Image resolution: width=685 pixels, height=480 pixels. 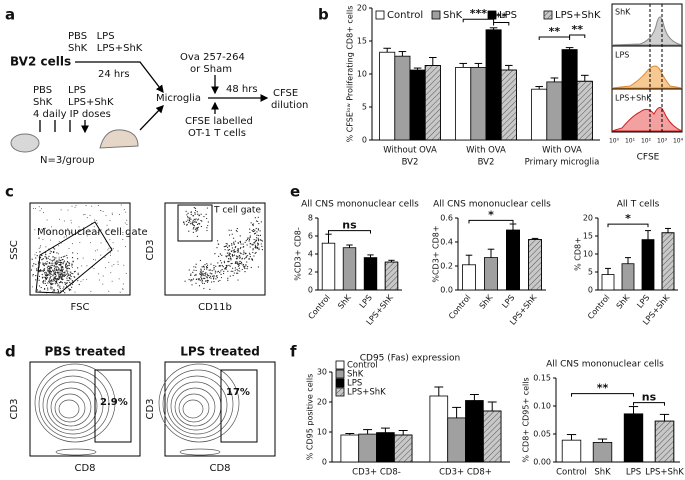 What do you see at coordinates (647, 119) in the screenshot?
I see `histogram-trace` at bounding box center [647, 119].